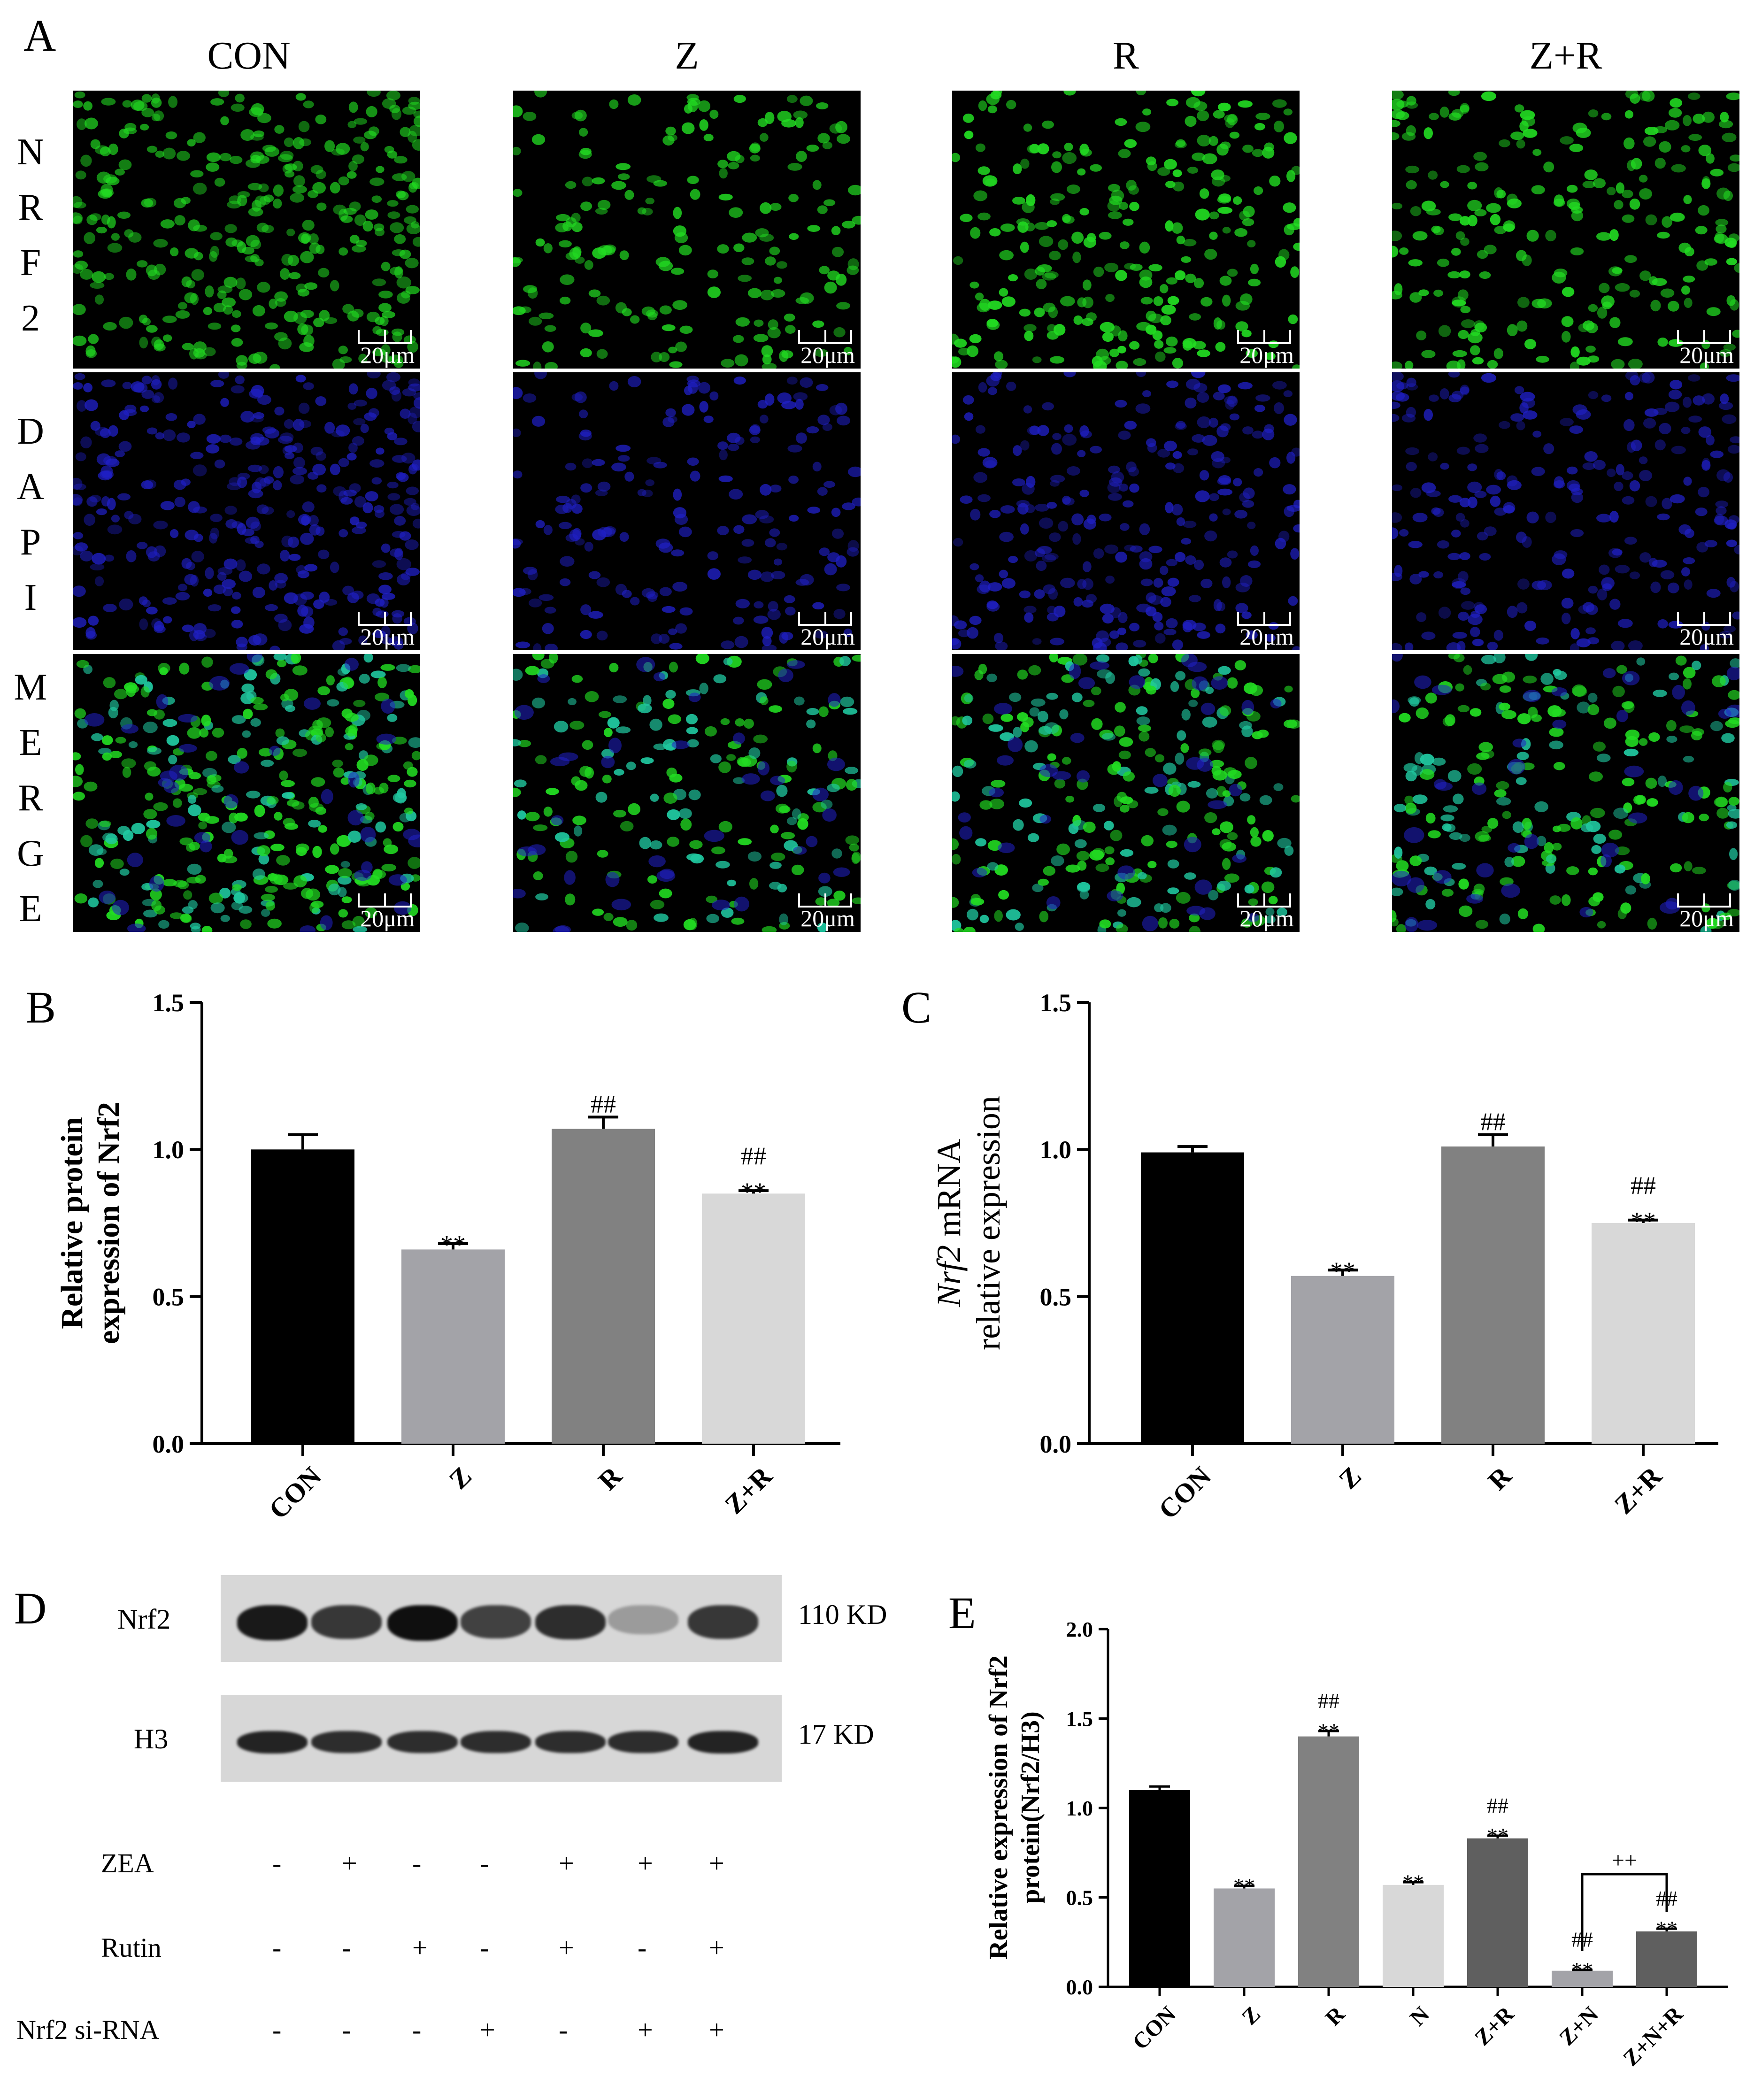 This screenshot has height=2100, width=1762. I want to click on micrograph-merge-z: 20μm, so click(687, 793).